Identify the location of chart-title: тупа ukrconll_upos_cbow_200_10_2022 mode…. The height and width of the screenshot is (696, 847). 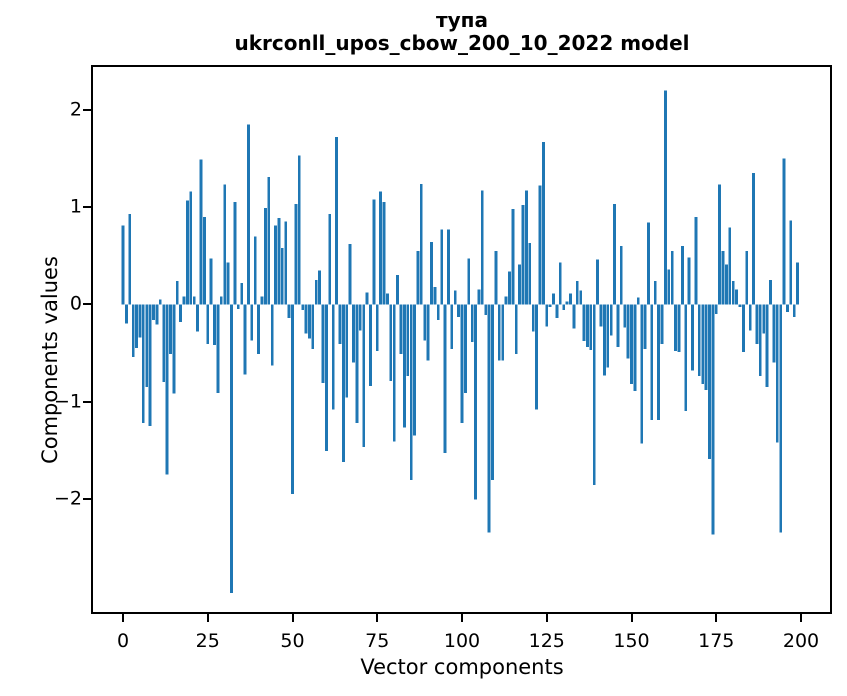
(462, 32).